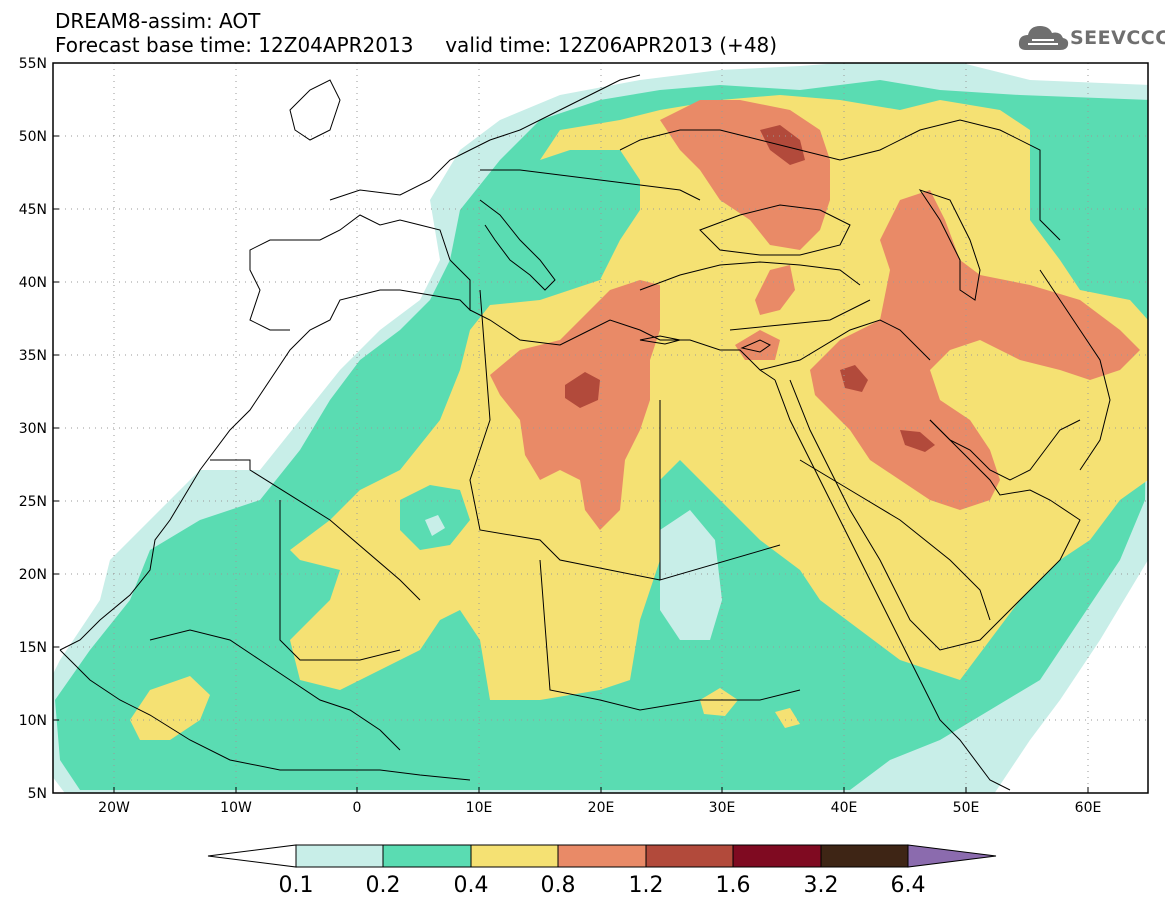  What do you see at coordinates (582, 390) in the screenshot?
I see `aot-contour-1.2-libya` at bounding box center [582, 390].